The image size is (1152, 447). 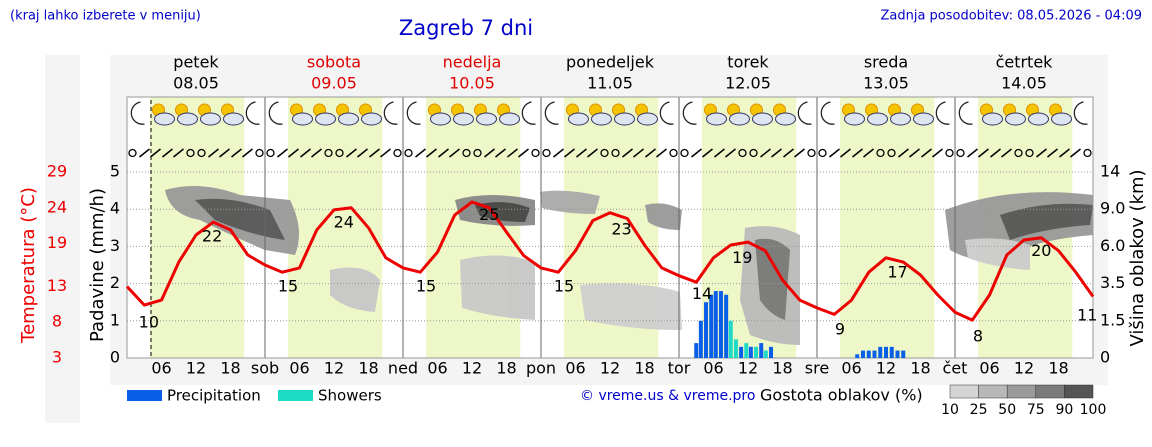 What do you see at coordinates (667, 396) in the screenshot?
I see `credit: © vreme.us & vreme.pro` at bounding box center [667, 396].